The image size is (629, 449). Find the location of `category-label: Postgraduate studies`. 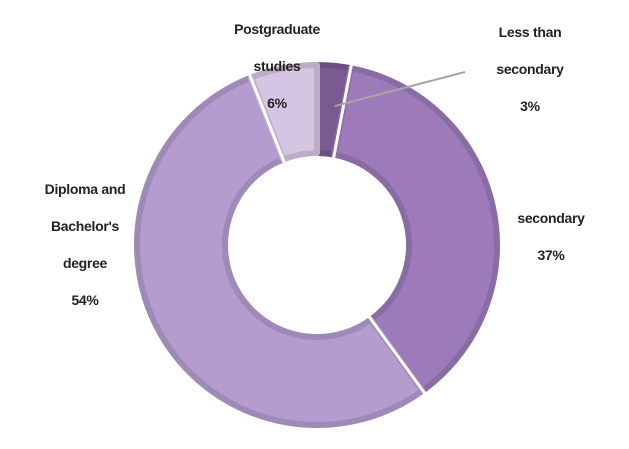

category-label: Postgraduate studies is located at coordinates (277, 47).